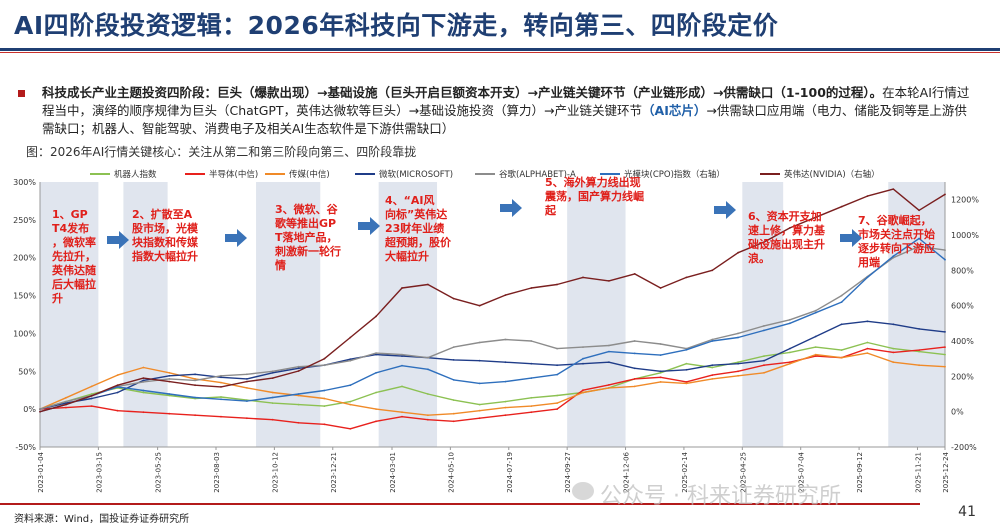 Image resolution: width=1000 pixels, height=528 pixels. I want to click on annotation-4: 大幅拉升, so click(407, 256).